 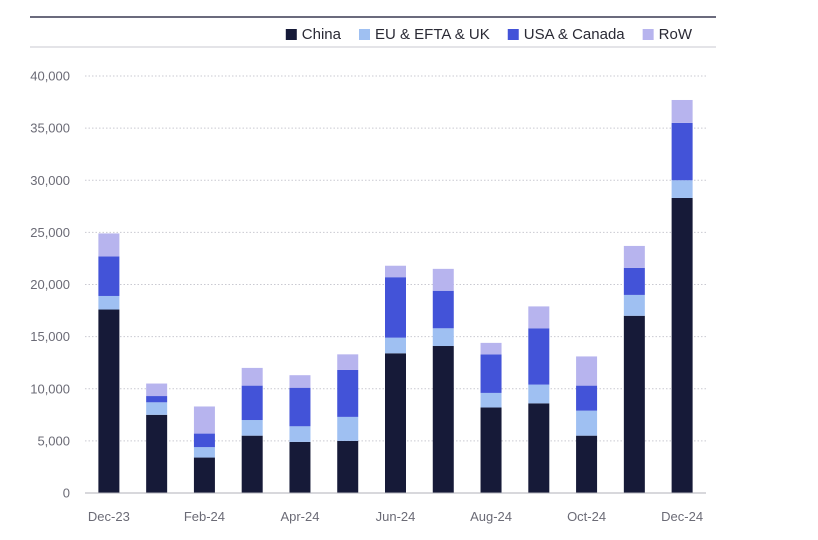 I want to click on legend-item: EU & EFTA & UK, so click(x=424, y=34).